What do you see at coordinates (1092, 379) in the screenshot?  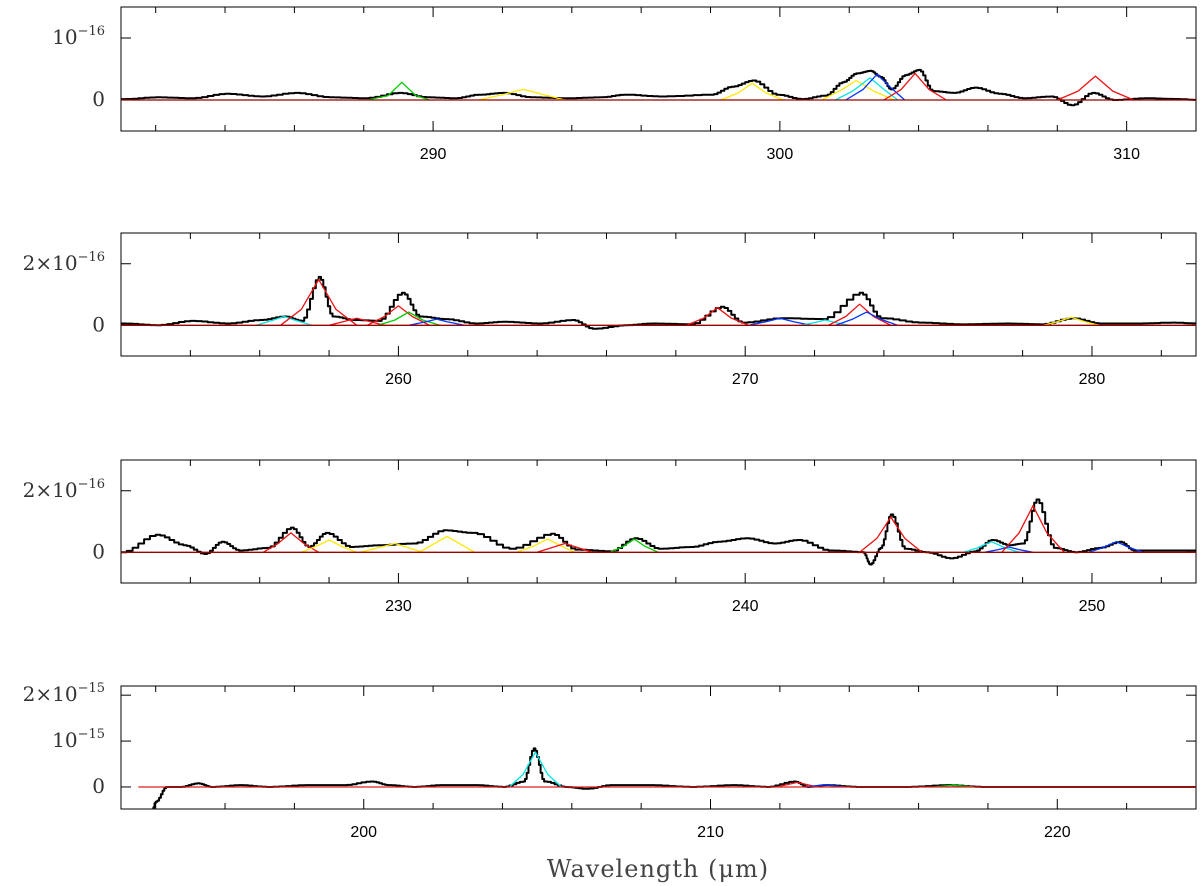 I see `x-tick-label: 280` at bounding box center [1092, 379].